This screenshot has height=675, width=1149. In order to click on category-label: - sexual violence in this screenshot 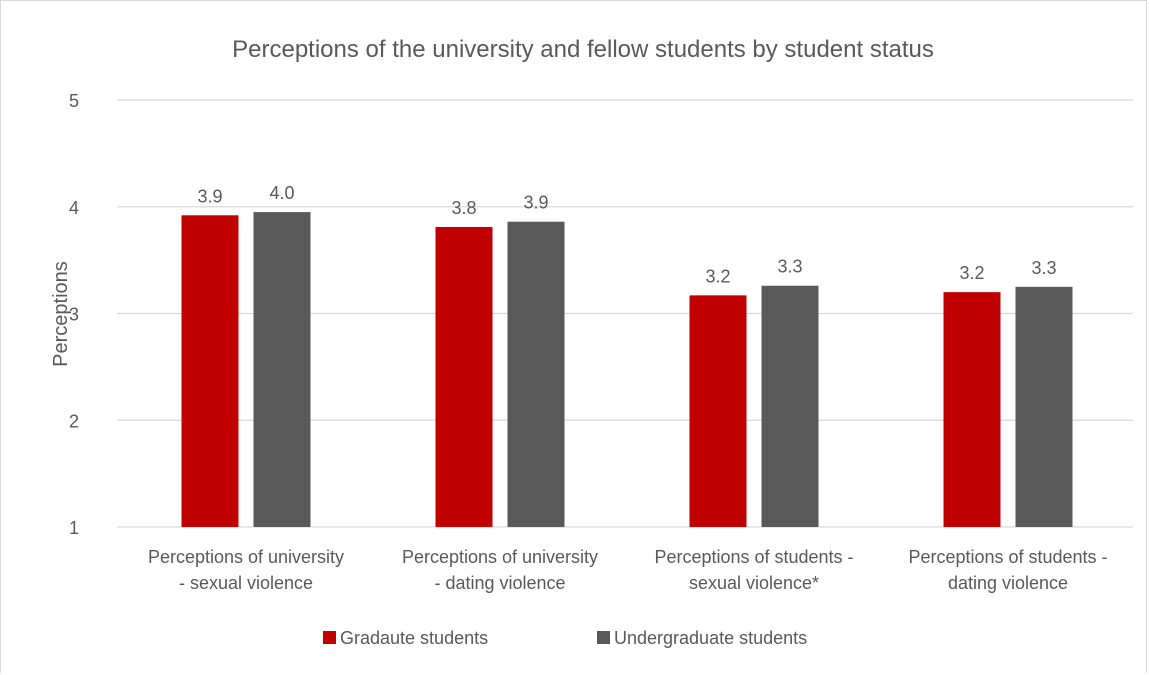, I will do `click(246, 583)`.